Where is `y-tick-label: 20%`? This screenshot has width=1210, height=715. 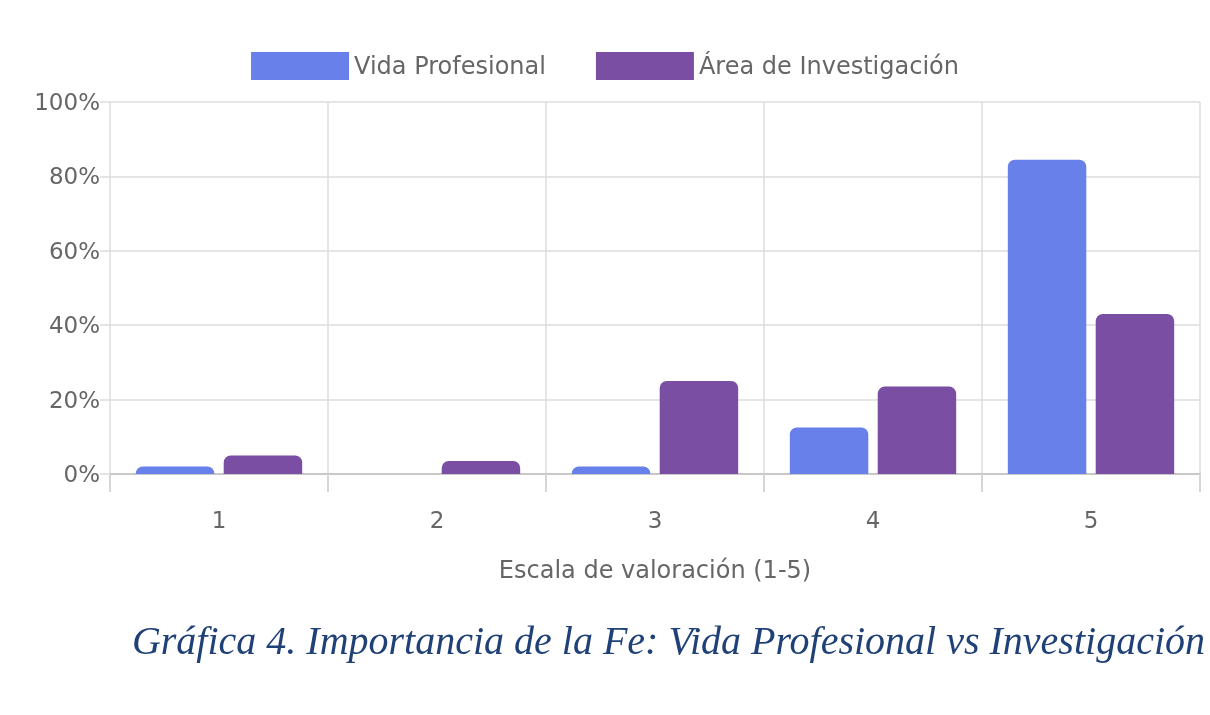
y-tick-label: 20% is located at coordinates (74, 399).